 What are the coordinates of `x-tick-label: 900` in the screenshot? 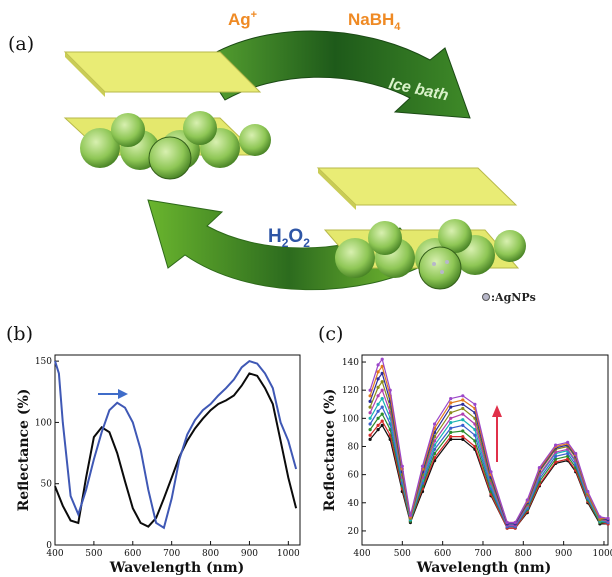 It's located at (249, 554).